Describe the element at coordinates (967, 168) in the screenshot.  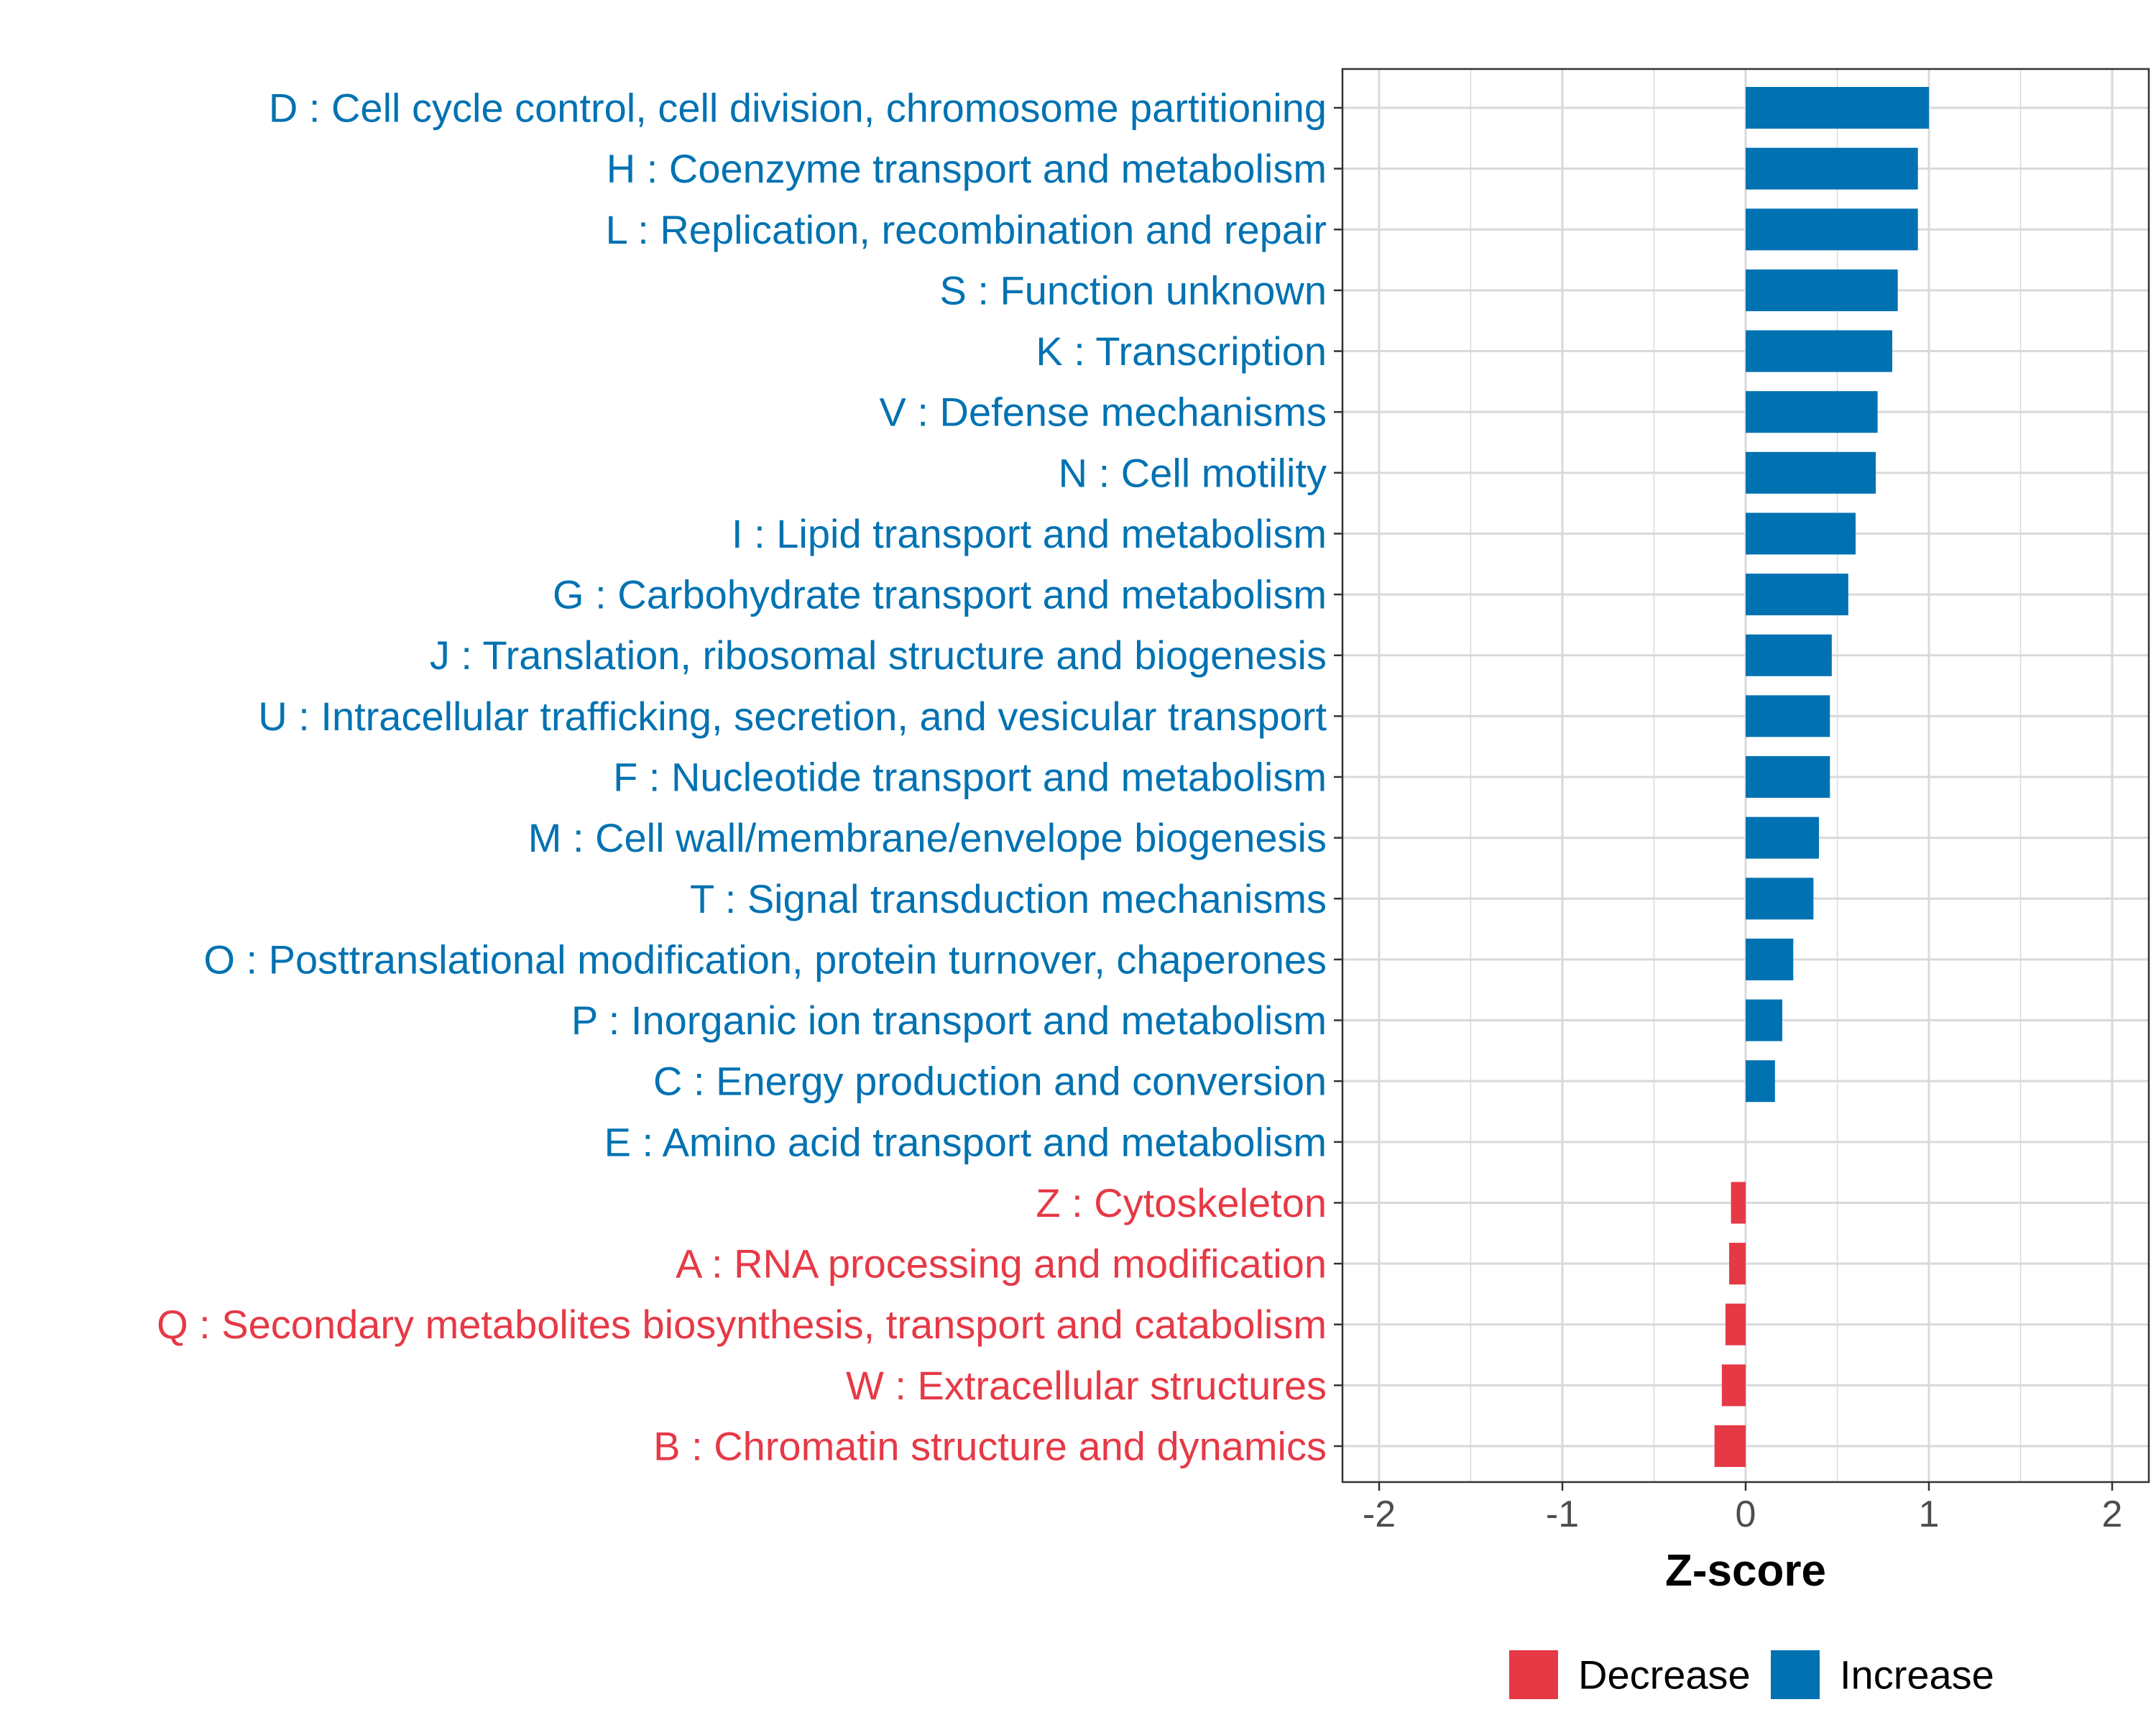
I see `category-label: H : Coenzyme transport and metabolism` at that location.